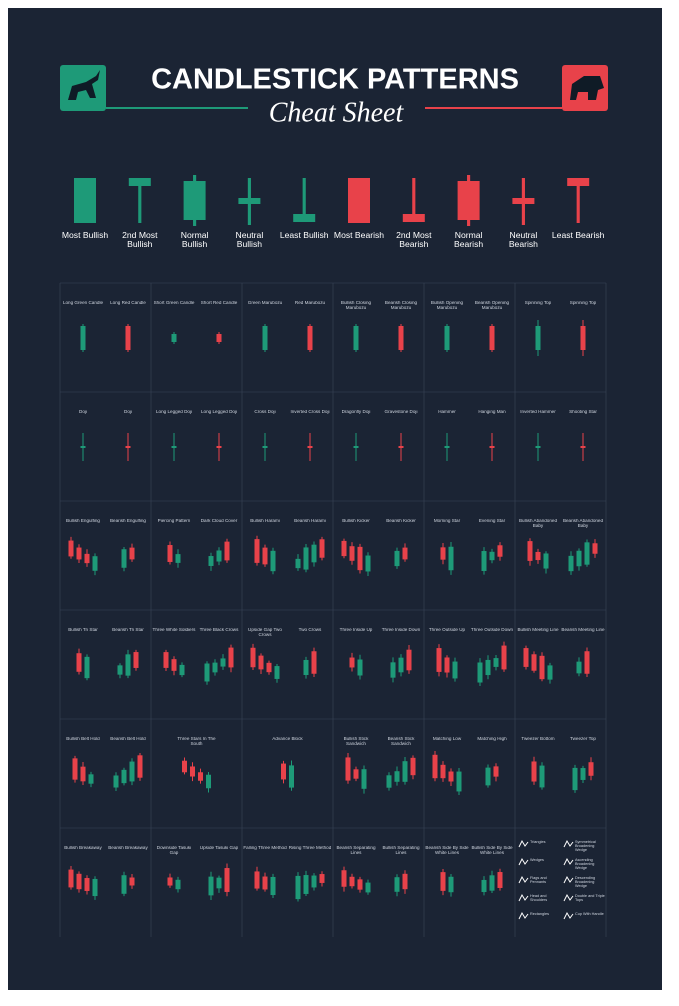 The height and width of the screenshot is (1006, 679). What do you see at coordinates (265, 848) in the screenshot?
I see `pattern-label: Falling Three Method` at bounding box center [265, 848].